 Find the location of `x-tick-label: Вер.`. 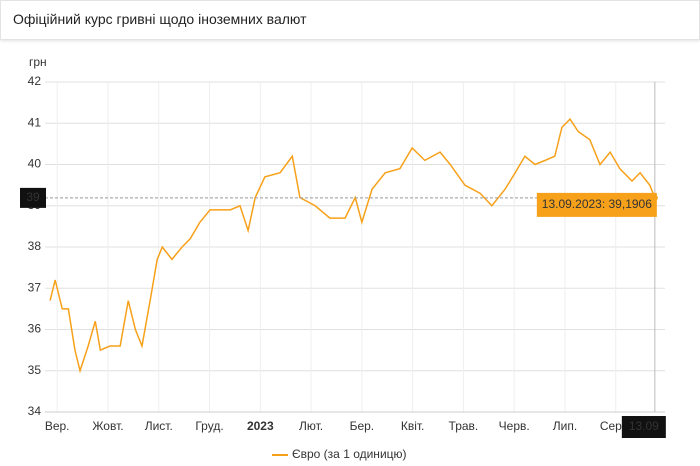

x-tick-label: Вер. is located at coordinates (57, 426).